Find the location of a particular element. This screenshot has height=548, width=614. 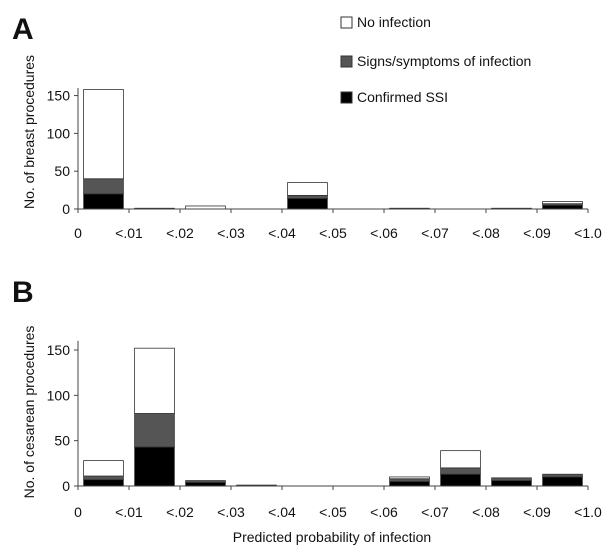

panel-a-label: A is located at coordinates (23, 29).